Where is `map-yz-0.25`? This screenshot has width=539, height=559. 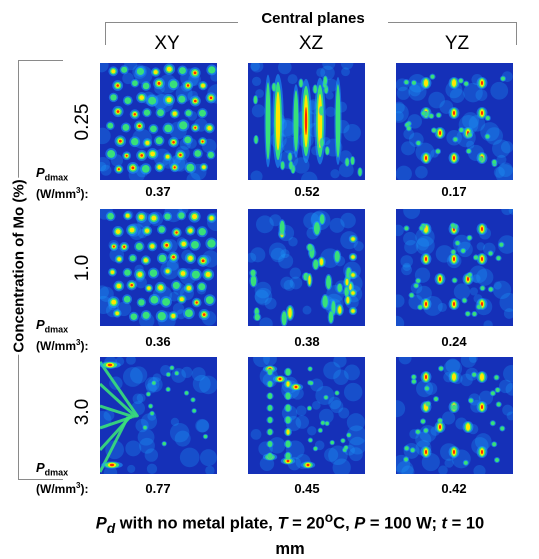
map-yz-0.25 is located at coordinates (454, 121).